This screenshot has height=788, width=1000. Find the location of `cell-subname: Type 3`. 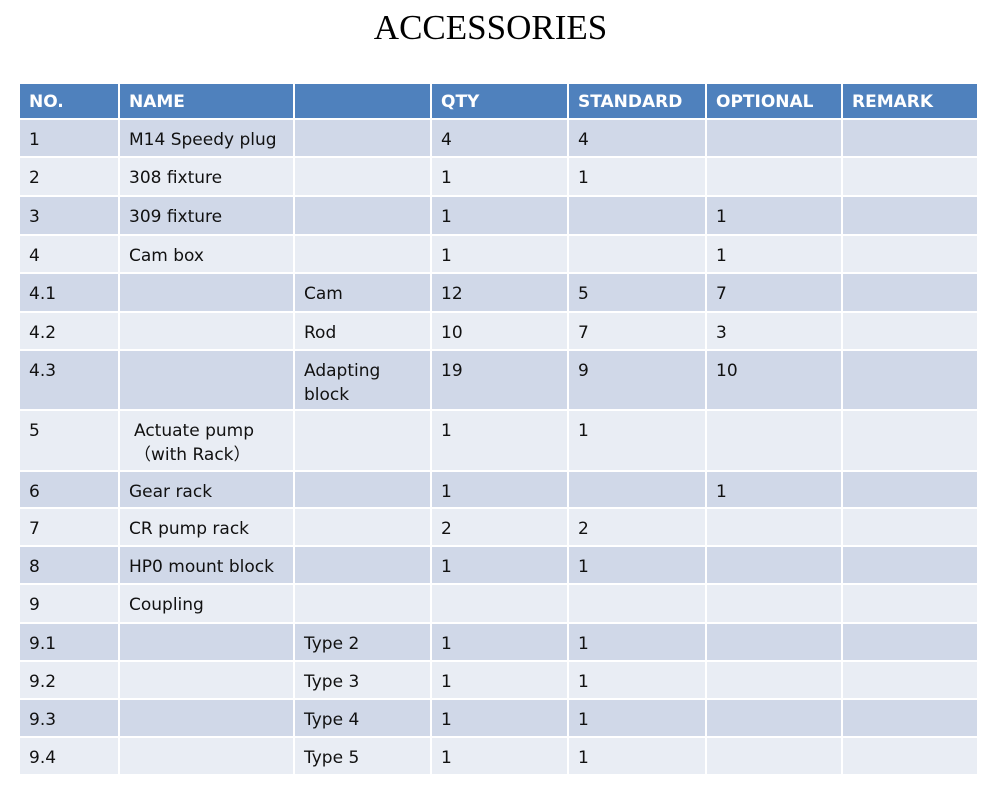

cell-subname: Type 3 is located at coordinates (363, 681).